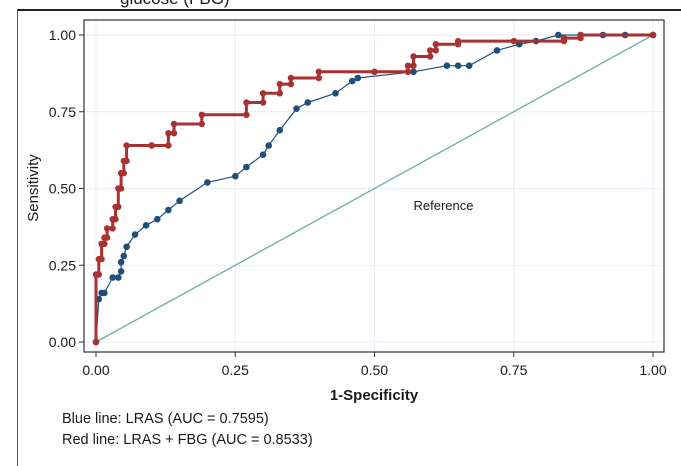 Image resolution: width=681 pixels, height=466 pixels. Describe the element at coordinates (62, 112) in the screenshot. I see `y-tick-label-3: 0.75` at that location.